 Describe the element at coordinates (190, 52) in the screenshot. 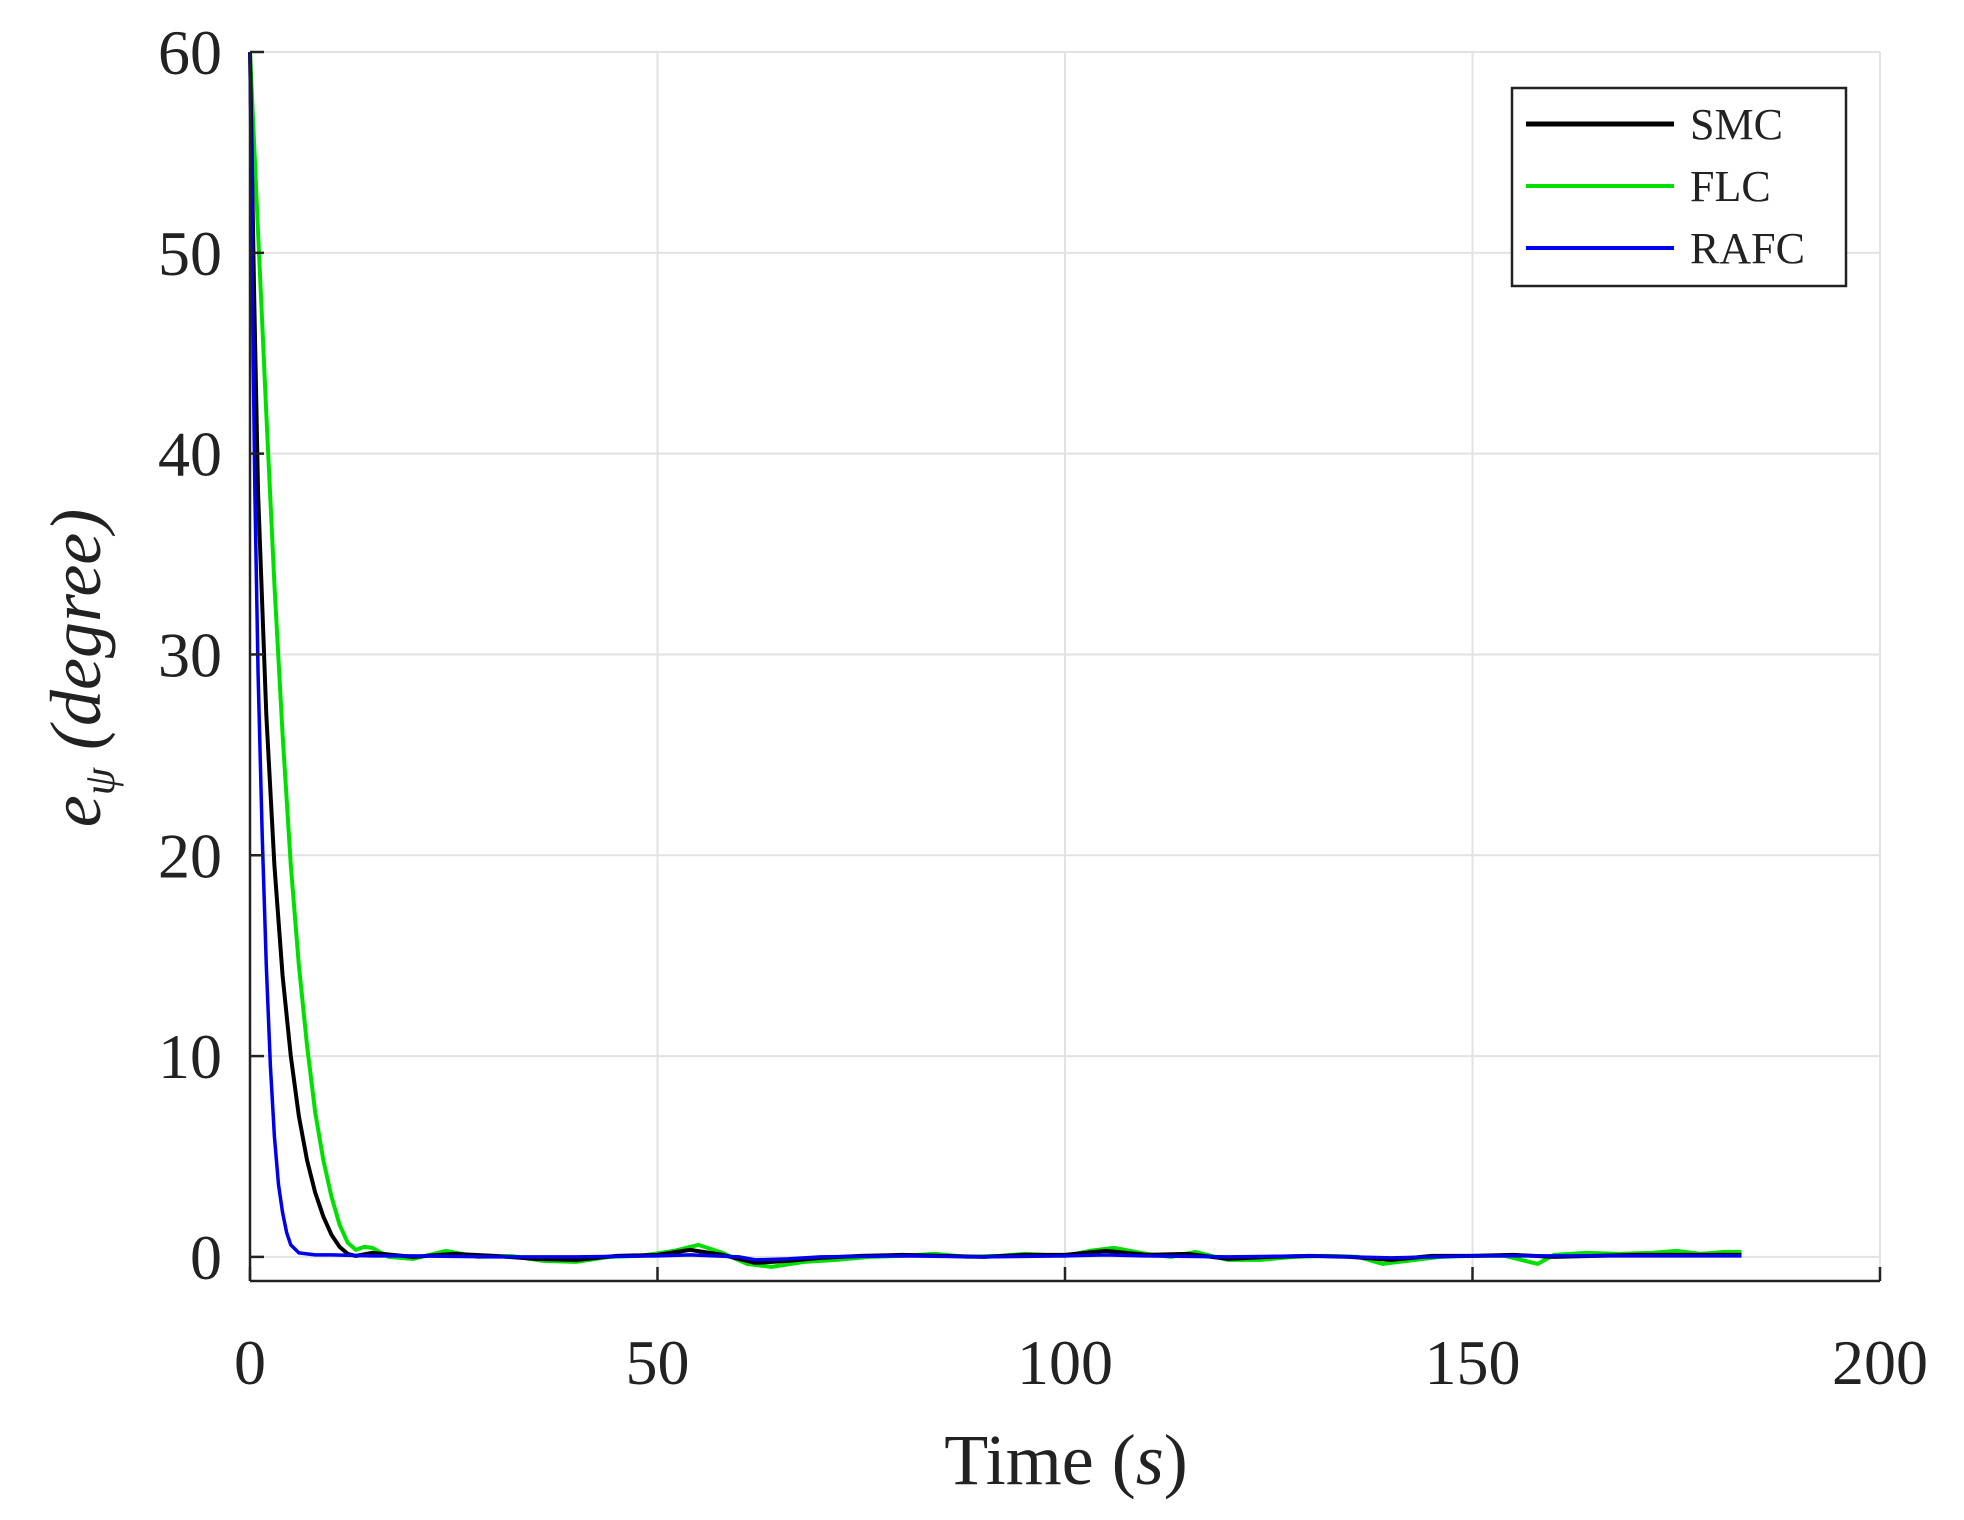

I see `y-tick-label: 60` at that location.